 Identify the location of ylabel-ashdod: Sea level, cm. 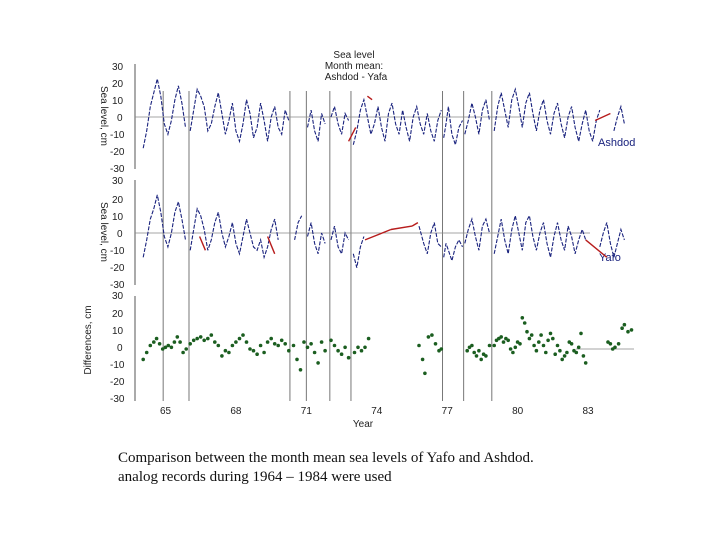
(103, 116).